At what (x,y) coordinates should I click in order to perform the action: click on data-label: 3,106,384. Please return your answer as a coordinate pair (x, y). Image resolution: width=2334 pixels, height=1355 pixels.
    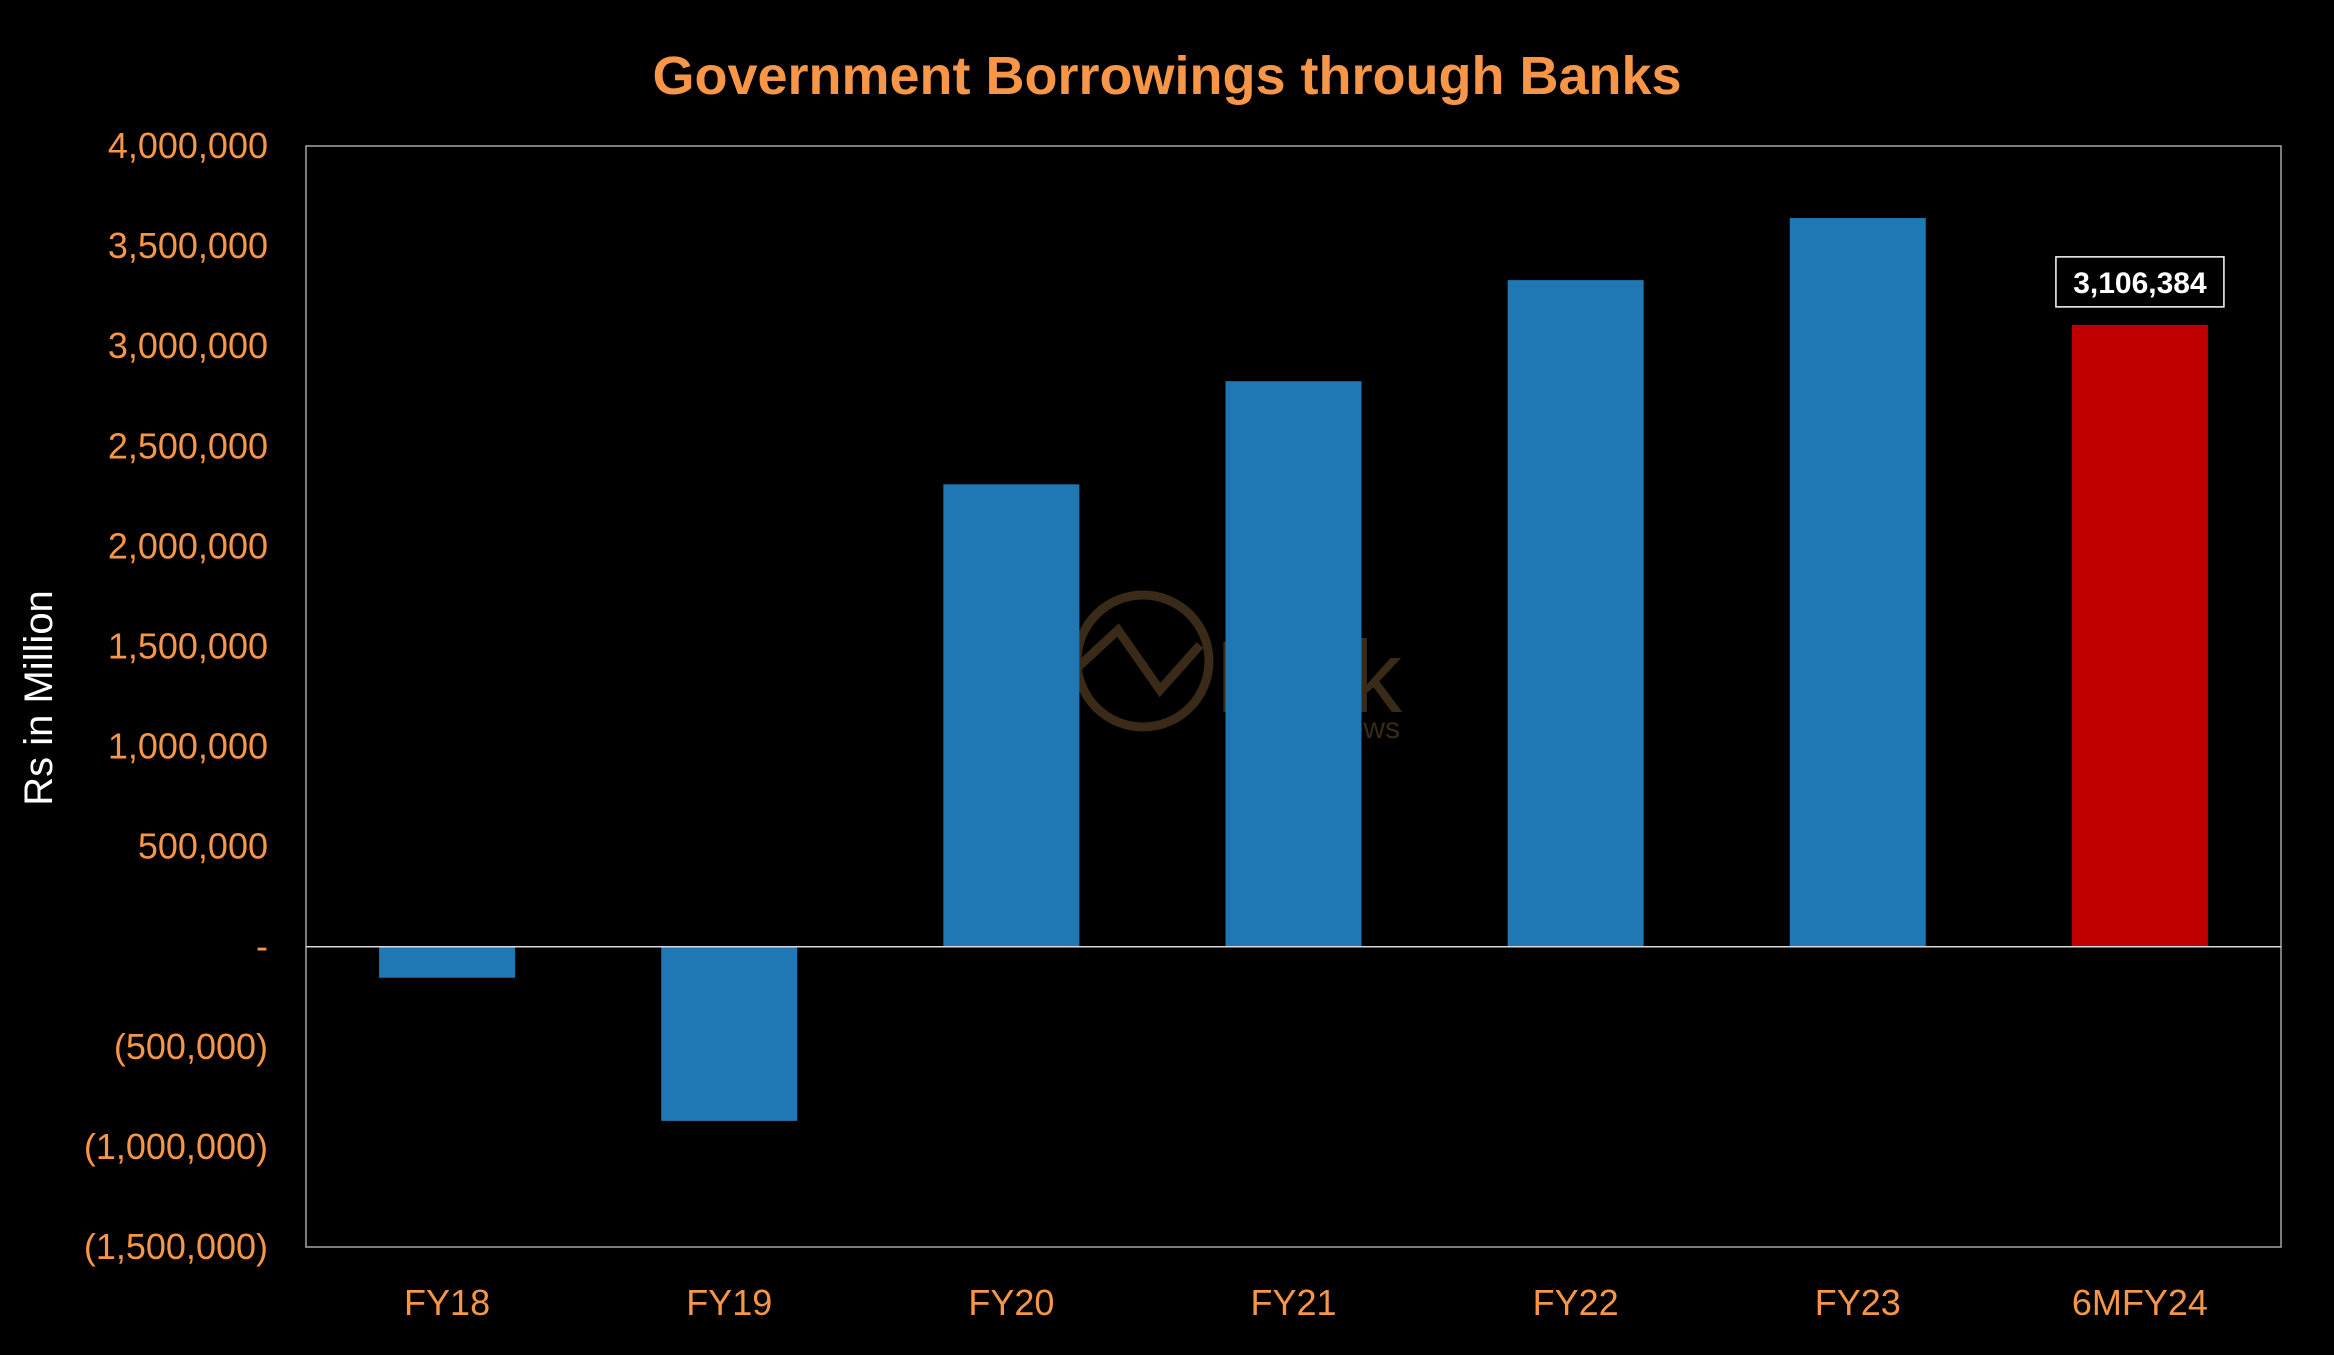
    Looking at the image, I should click on (2140, 283).